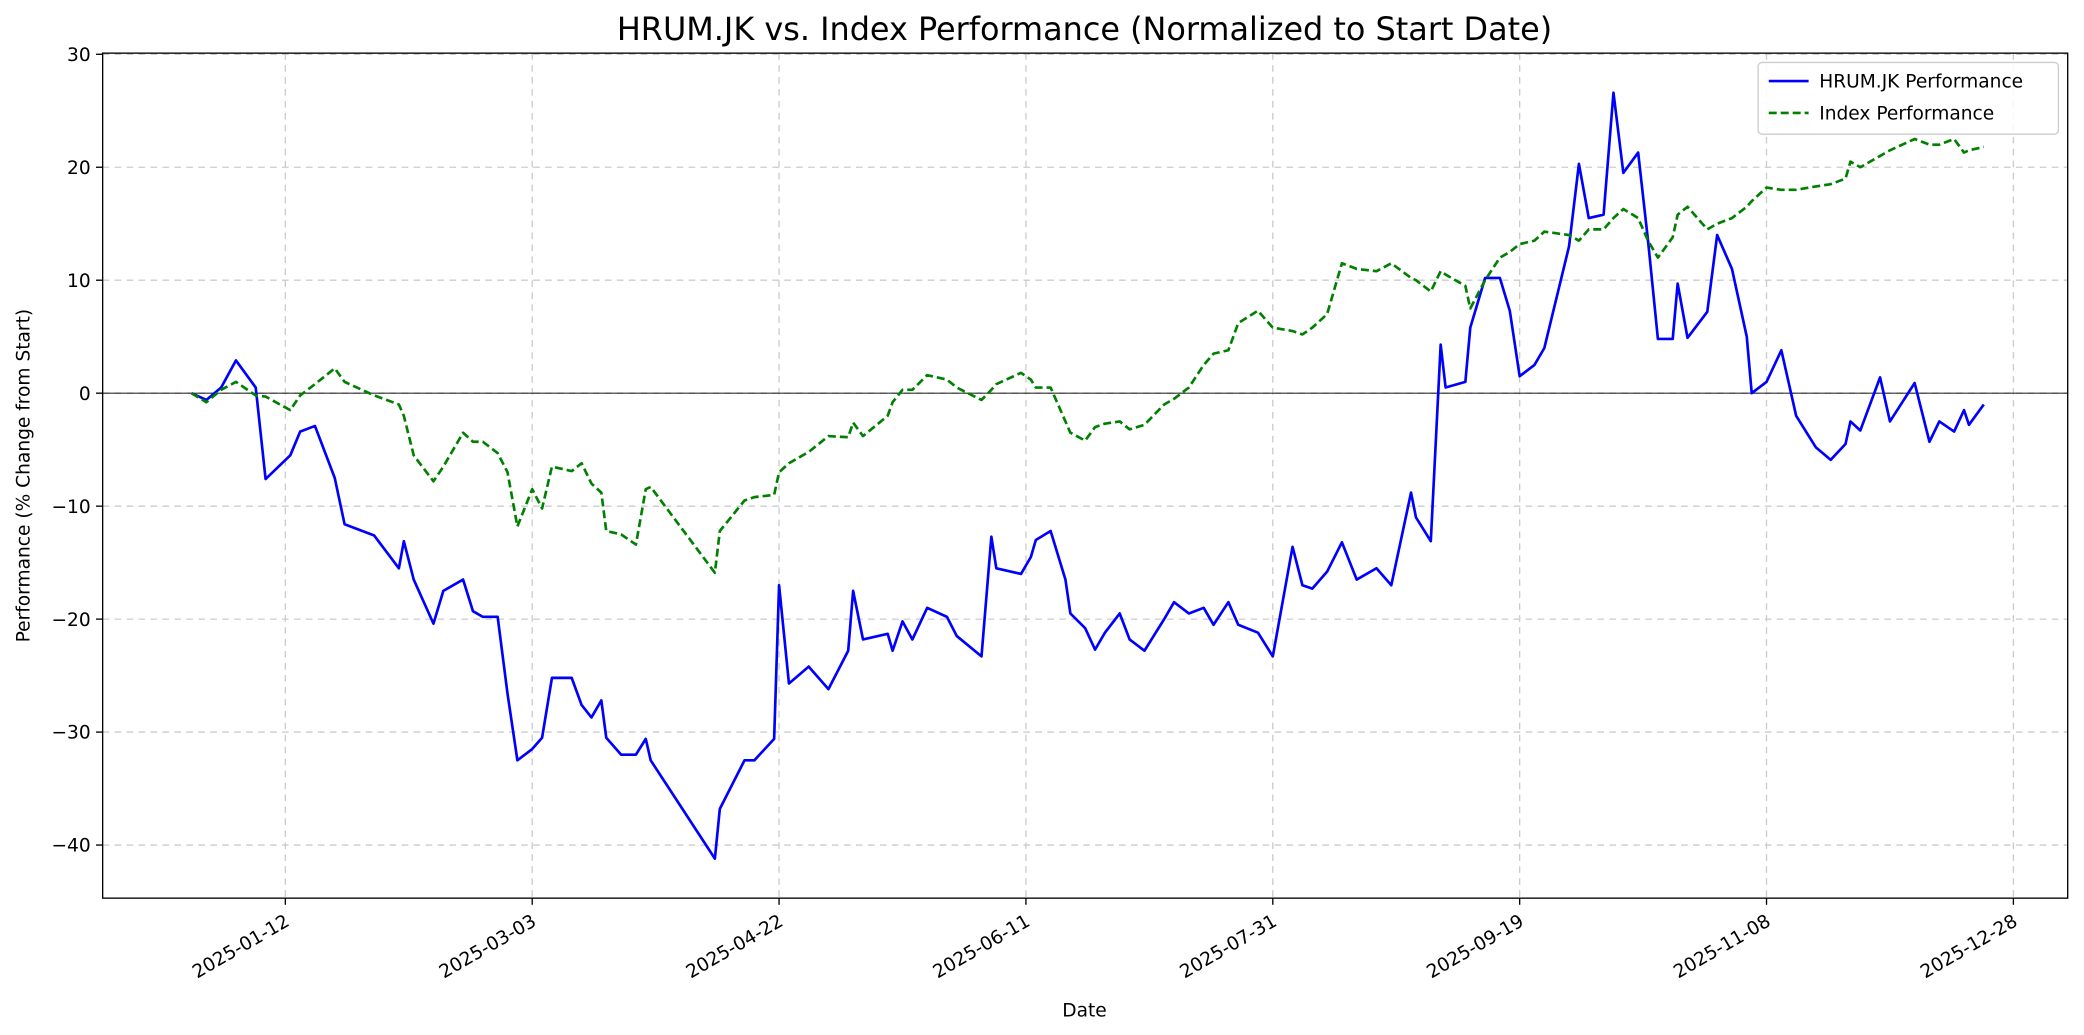 Image resolution: width=2084 pixels, height=1035 pixels. Describe the element at coordinates (79, 168) in the screenshot. I see `y-tick-label: 20` at that location.